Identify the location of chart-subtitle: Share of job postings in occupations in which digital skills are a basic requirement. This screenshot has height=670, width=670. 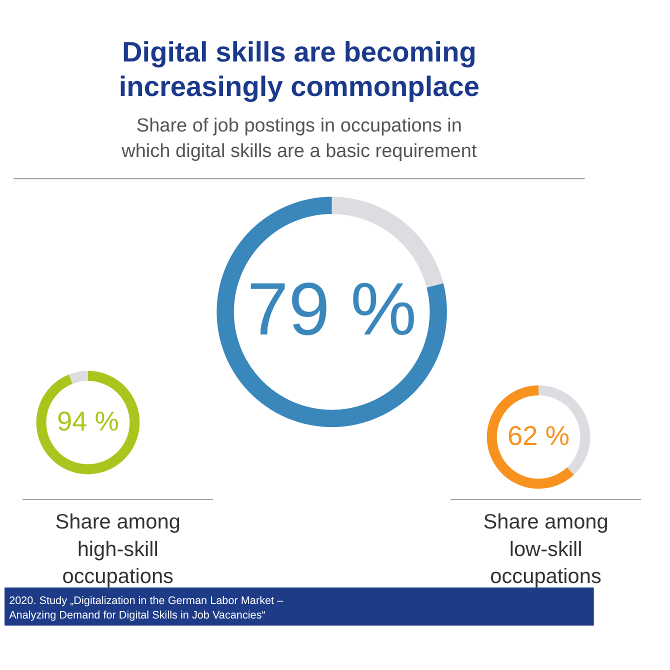
(299, 138).